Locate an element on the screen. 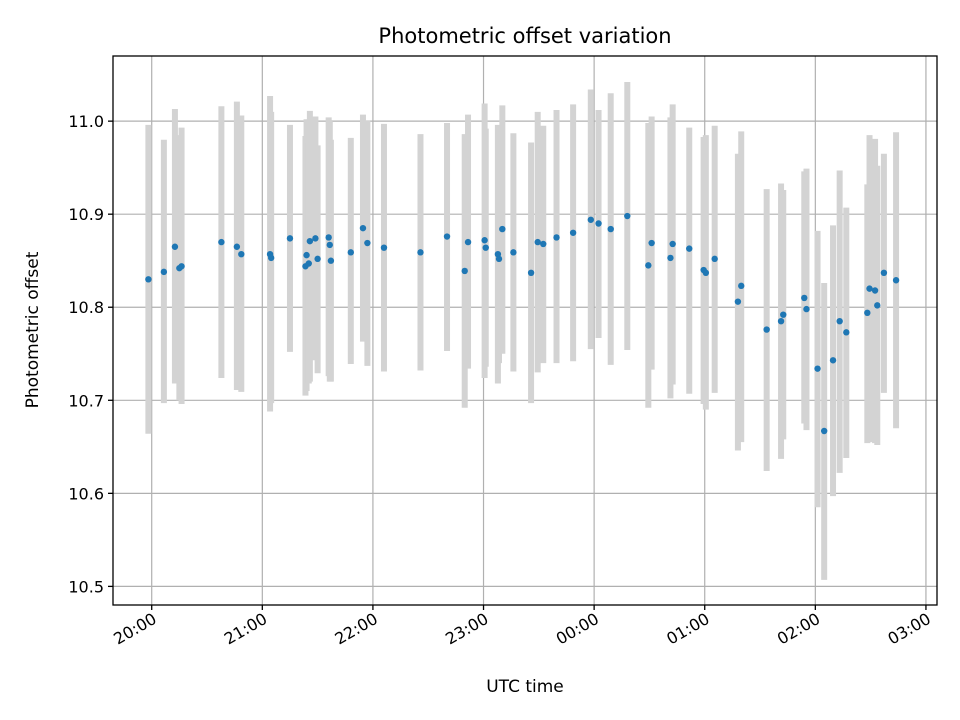 Image resolution: width=960 pixels, height=720 pixels. y-tick-label: 10.5 is located at coordinates (86, 586).